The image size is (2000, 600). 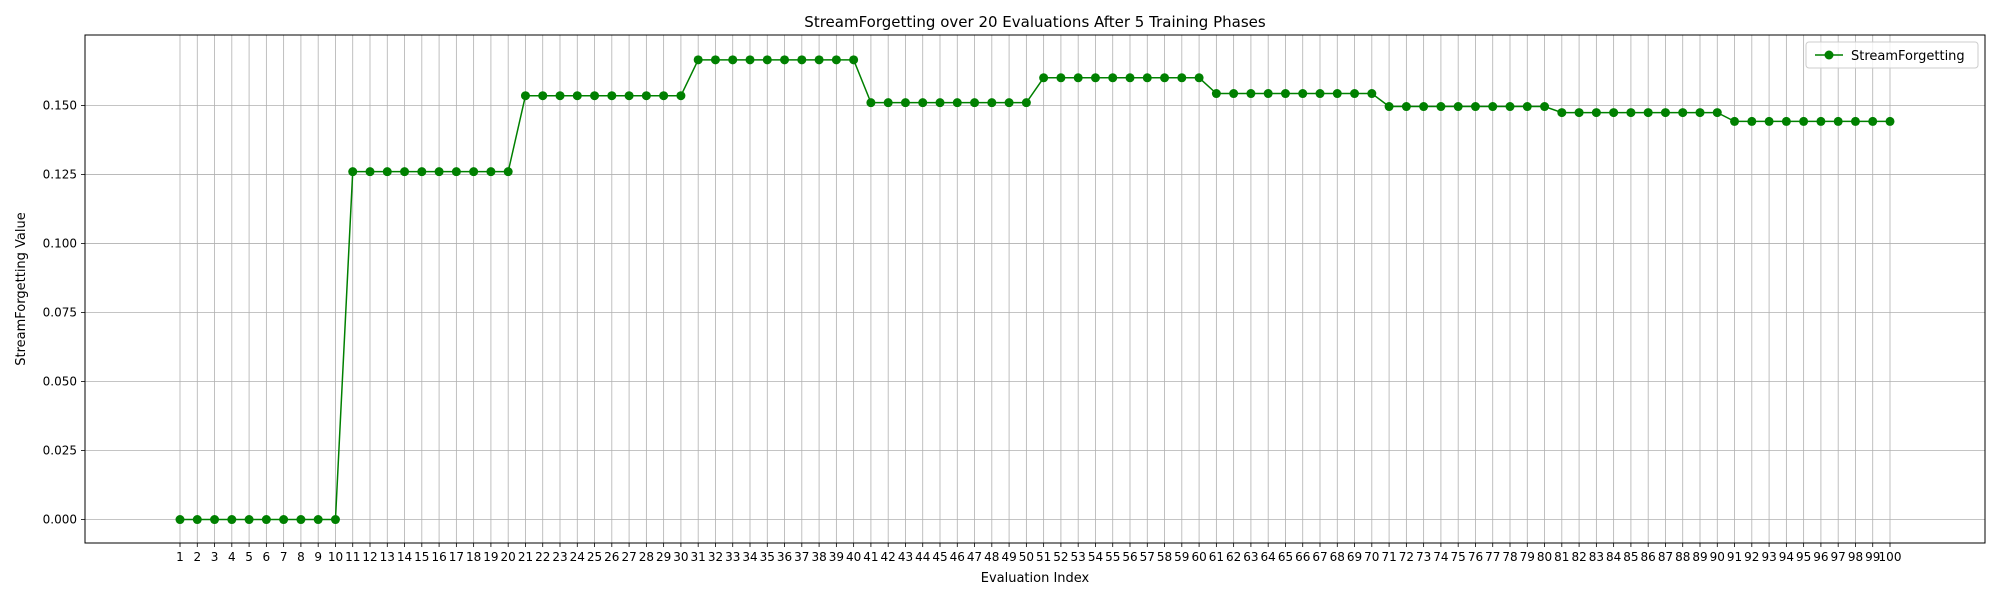 What do you see at coordinates (646, 557) in the screenshot?
I see `x-tick-label: 28` at bounding box center [646, 557].